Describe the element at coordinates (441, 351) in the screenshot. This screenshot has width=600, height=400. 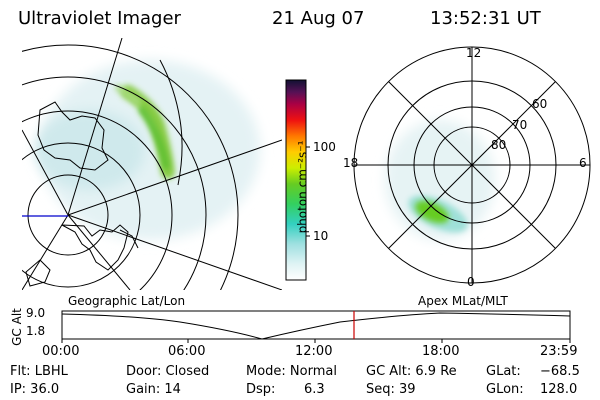
I see `time-tick-label: 18:00` at that location.